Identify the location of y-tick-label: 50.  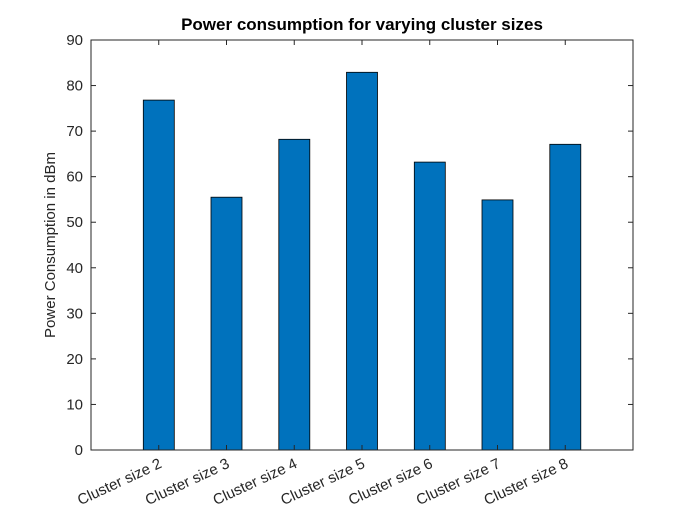
(74, 222).